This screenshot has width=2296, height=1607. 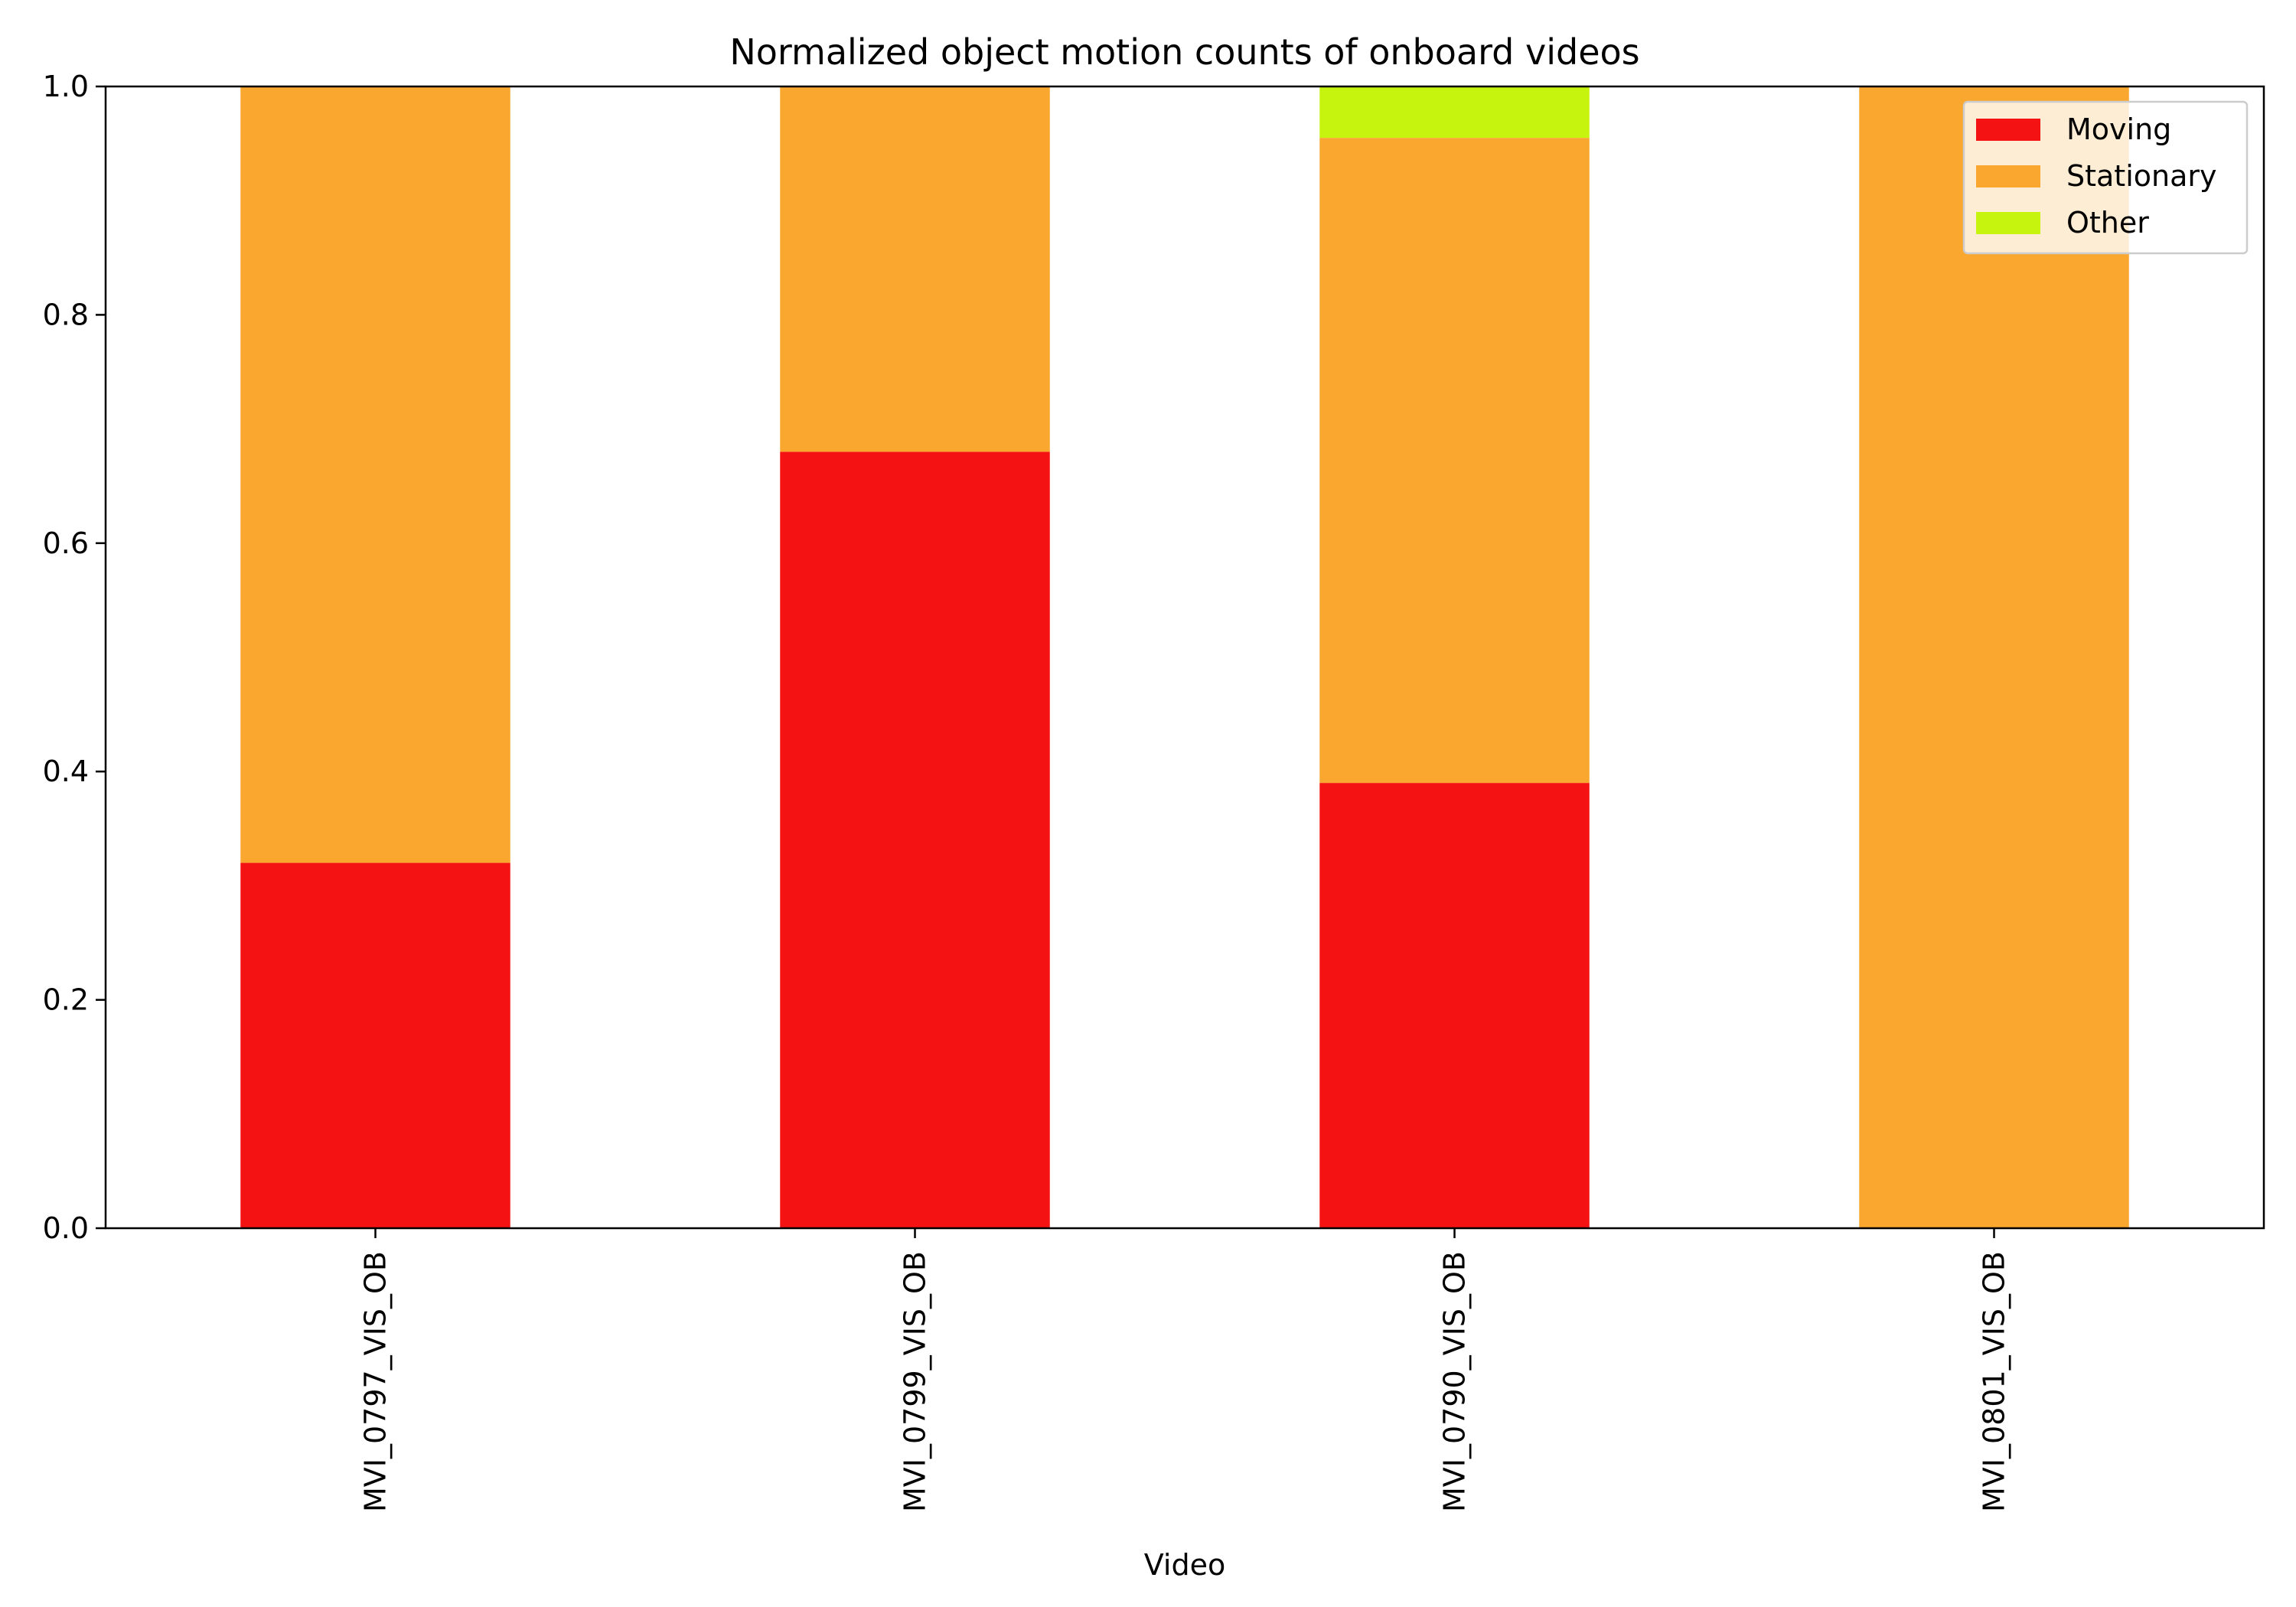 What do you see at coordinates (1184, 1565) in the screenshot?
I see `x-axis-title: Video` at bounding box center [1184, 1565].